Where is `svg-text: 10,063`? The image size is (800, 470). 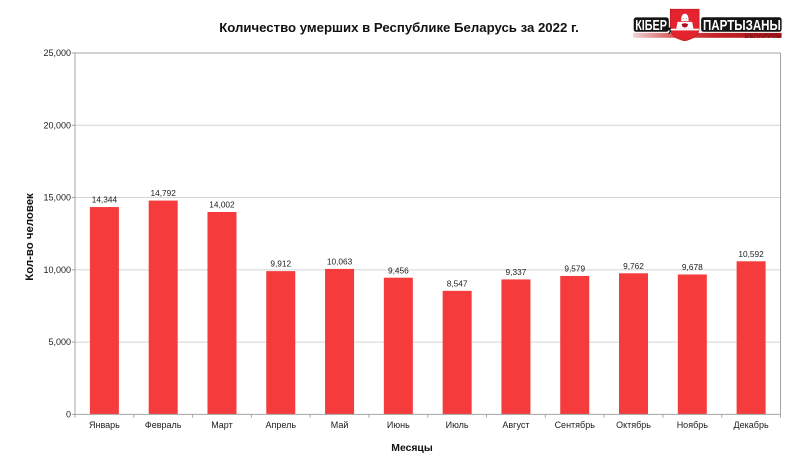 svg-text: 10,063 is located at coordinates (340, 262).